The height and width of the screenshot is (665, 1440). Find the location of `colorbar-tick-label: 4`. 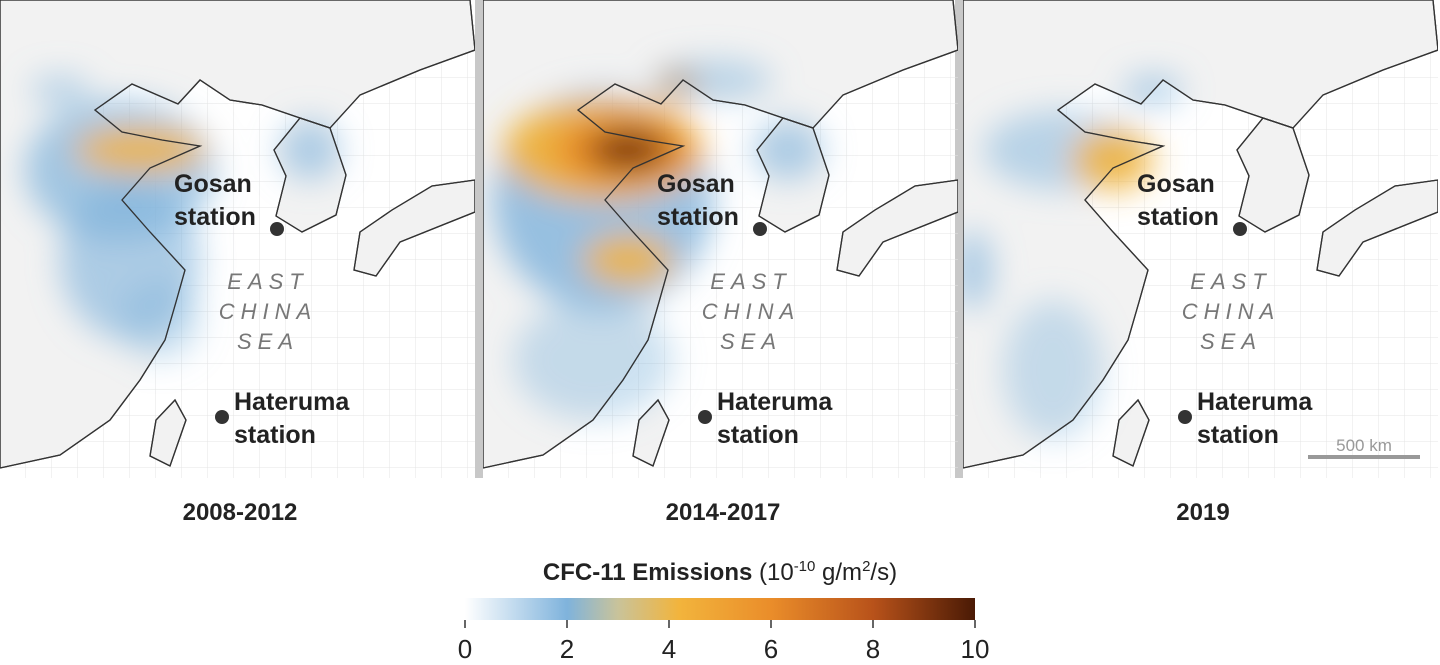

colorbar-tick-label: 4 is located at coordinates (669, 649).